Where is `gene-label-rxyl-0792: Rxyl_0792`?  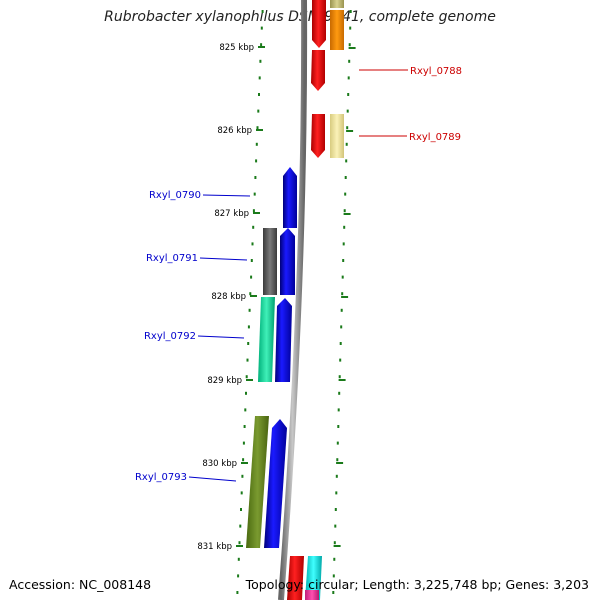
gene-label-rxyl-0792: Rxyl_0792 is located at coordinates (170, 336).